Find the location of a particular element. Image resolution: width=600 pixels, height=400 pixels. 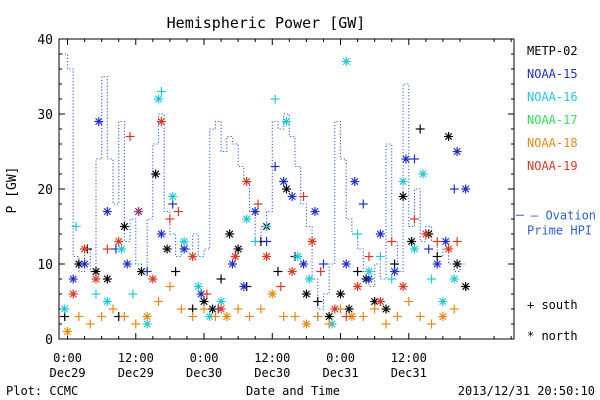

footer-timestamp: 2013/12/31 20:50:10 is located at coordinates (526, 391).